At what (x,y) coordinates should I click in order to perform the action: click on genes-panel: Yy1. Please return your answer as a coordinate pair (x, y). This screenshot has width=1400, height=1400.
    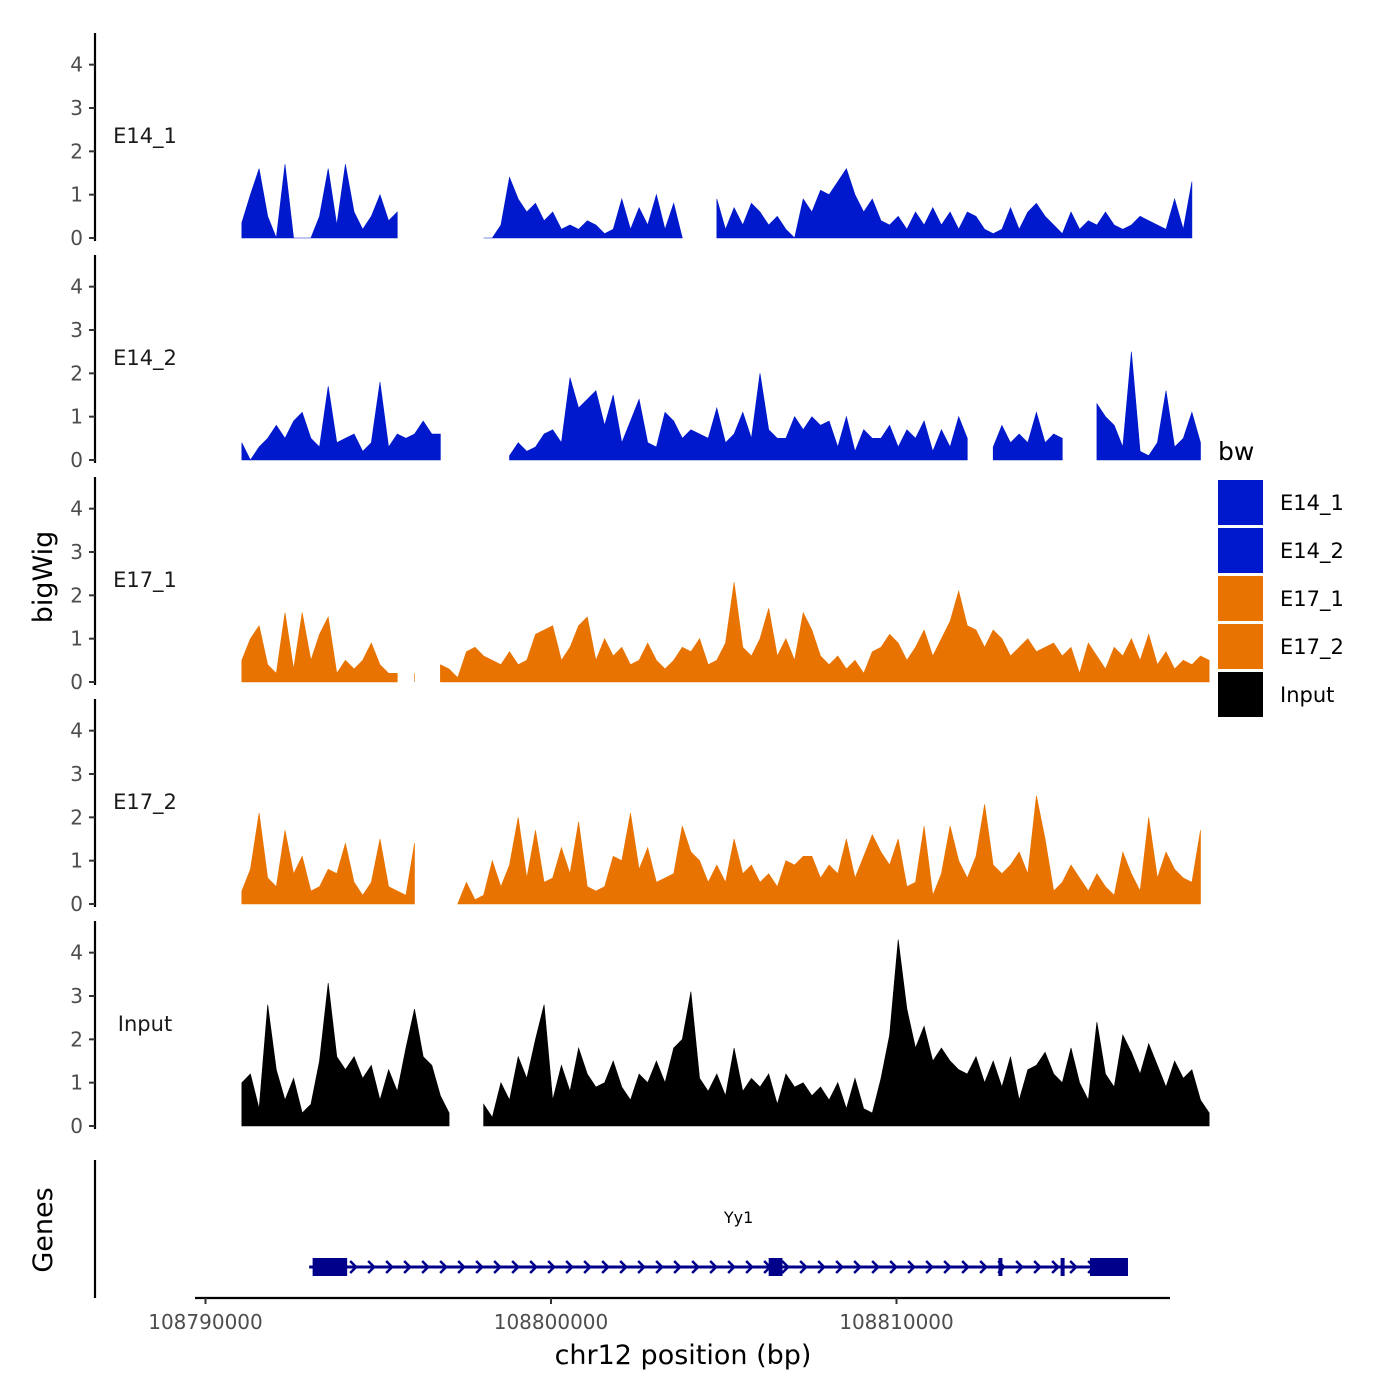
    Looking at the image, I should click on (610, 1229).